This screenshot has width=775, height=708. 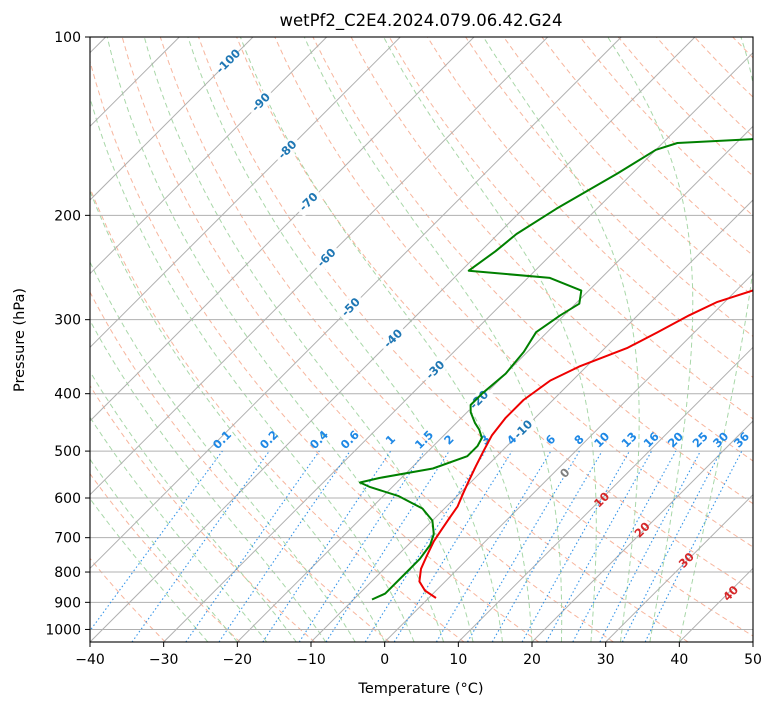 I want to click on x-tick-label: −30, so click(x=164, y=660).